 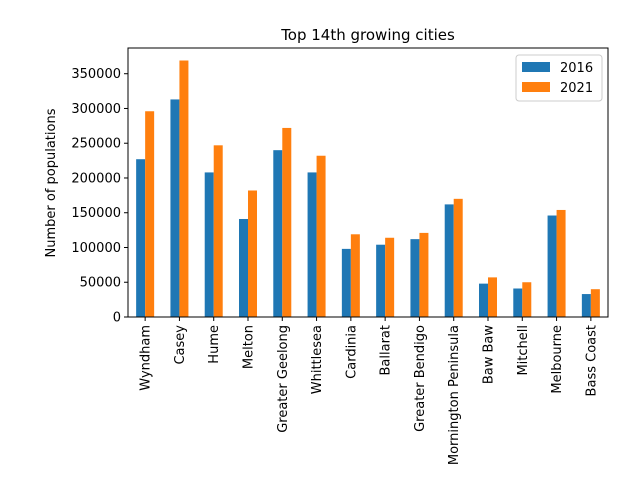 I want to click on bar-2016-greater-bendigo, so click(x=415, y=278).